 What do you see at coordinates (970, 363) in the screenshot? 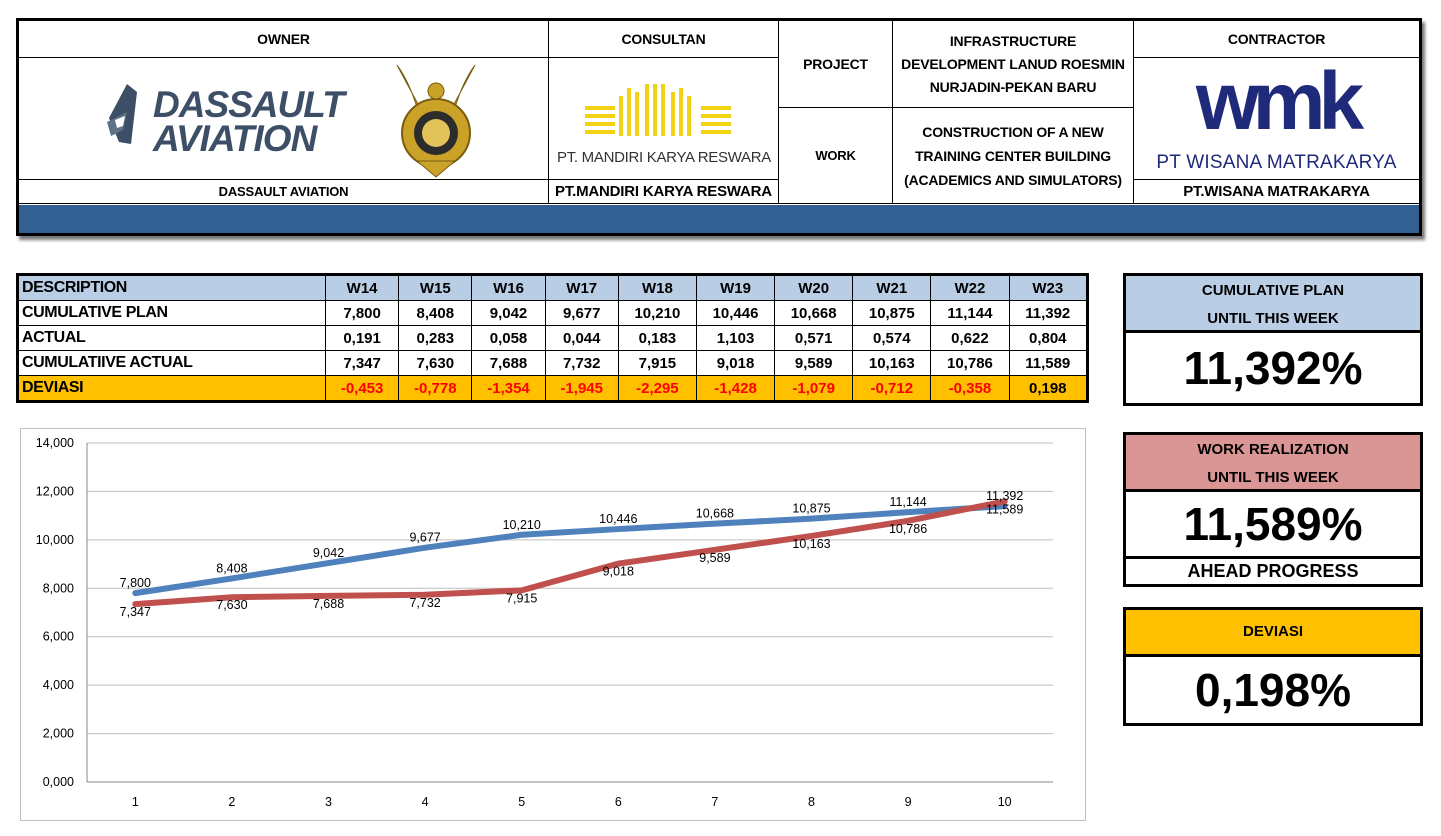
I see `table-cell: 10,786` at bounding box center [970, 363].